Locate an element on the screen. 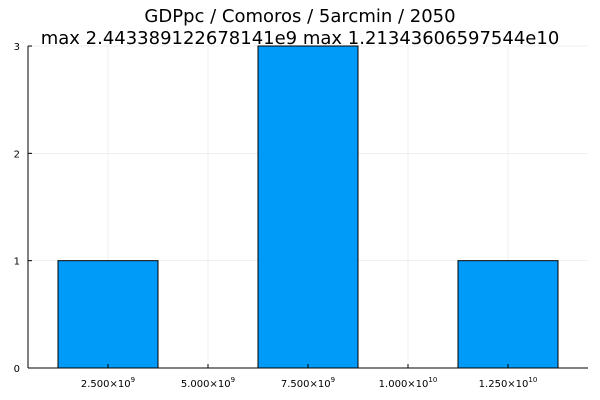 The width and height of the screenshot is (600, 400). y-tick-label: 1 is located at coordinates (17, 262).